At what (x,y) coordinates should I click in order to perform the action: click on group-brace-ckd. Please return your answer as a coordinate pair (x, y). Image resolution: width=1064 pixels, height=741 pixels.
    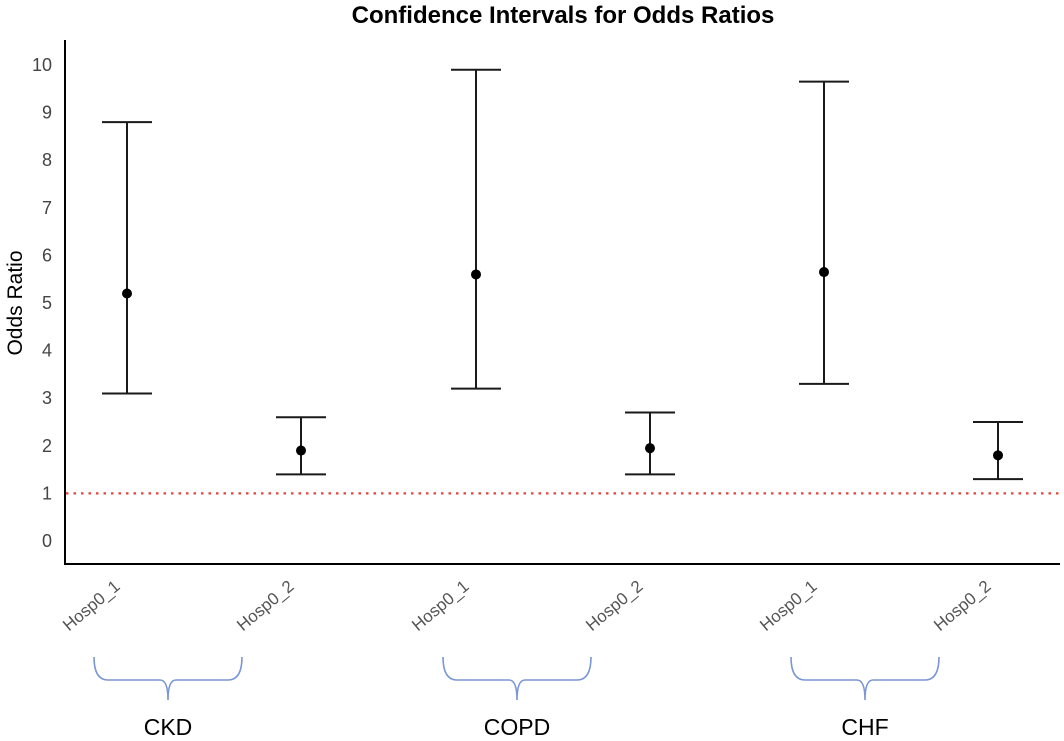
    Looking at the image, I should click on (168, 678).